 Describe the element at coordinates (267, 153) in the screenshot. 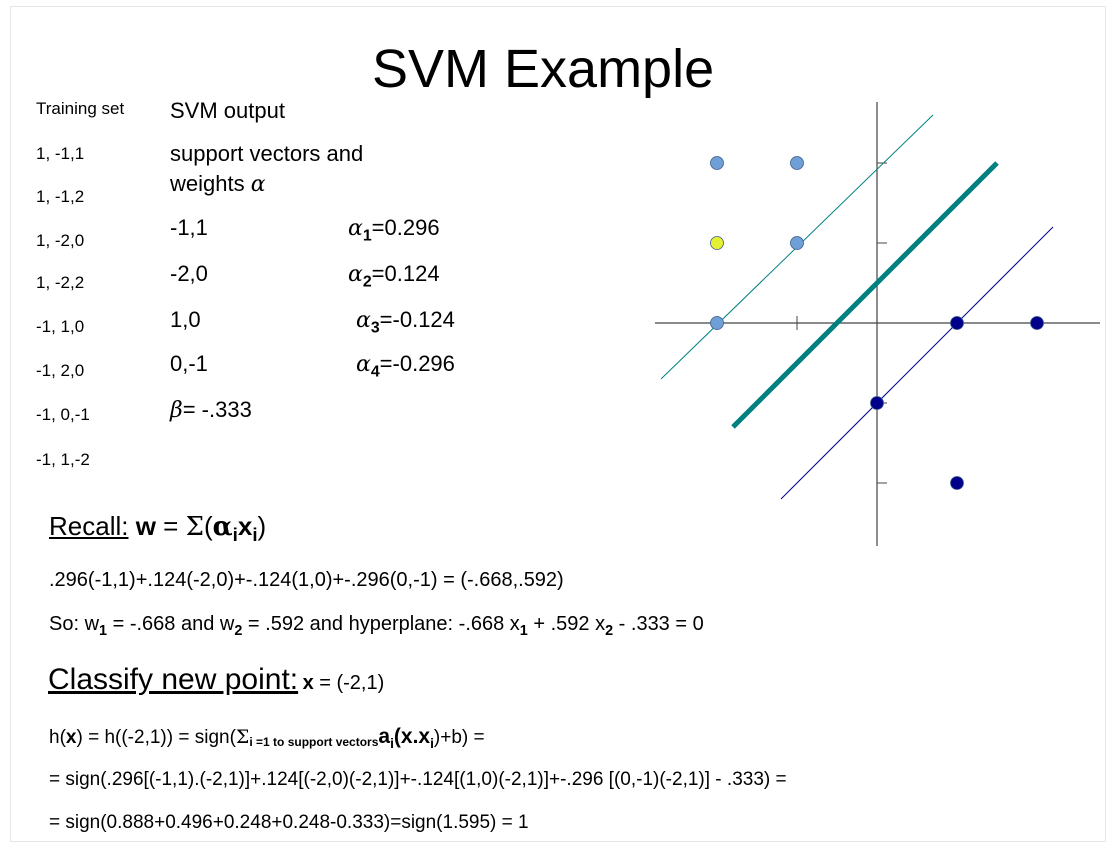

I see `support-vectors-text: support vectors and` at that location.